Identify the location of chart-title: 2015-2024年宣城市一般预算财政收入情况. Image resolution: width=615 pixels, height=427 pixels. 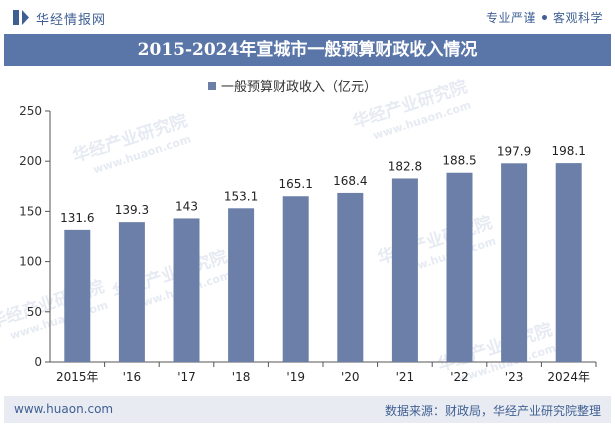
(307, 50).